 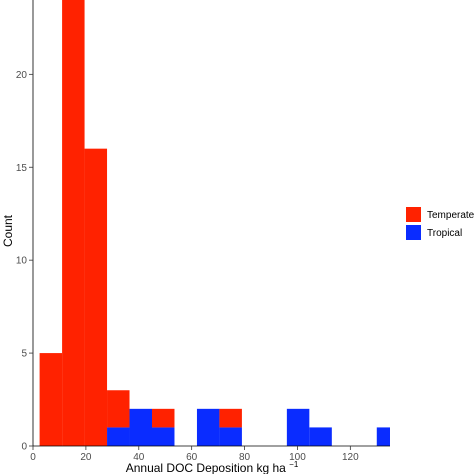 What do you see at coordinates (24, 354) in the screenshot?
I see `y-tick-label: 5` at bounding box center [24, 354].